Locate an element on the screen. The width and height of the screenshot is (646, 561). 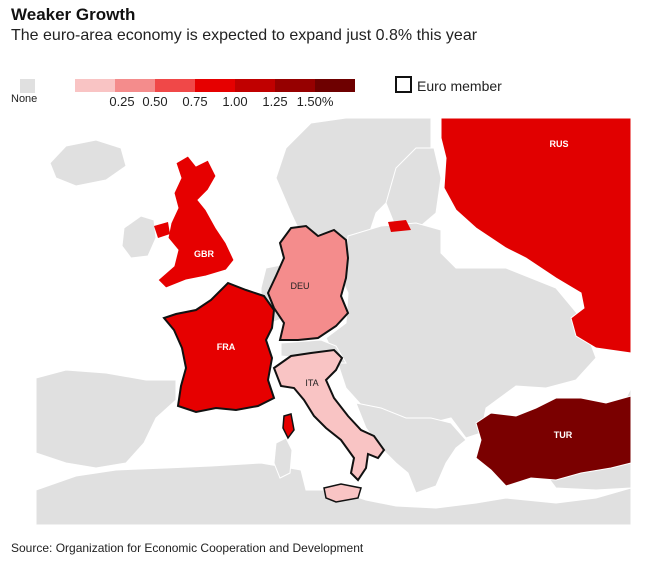
land-iceland is located at coordinates (88, 163).